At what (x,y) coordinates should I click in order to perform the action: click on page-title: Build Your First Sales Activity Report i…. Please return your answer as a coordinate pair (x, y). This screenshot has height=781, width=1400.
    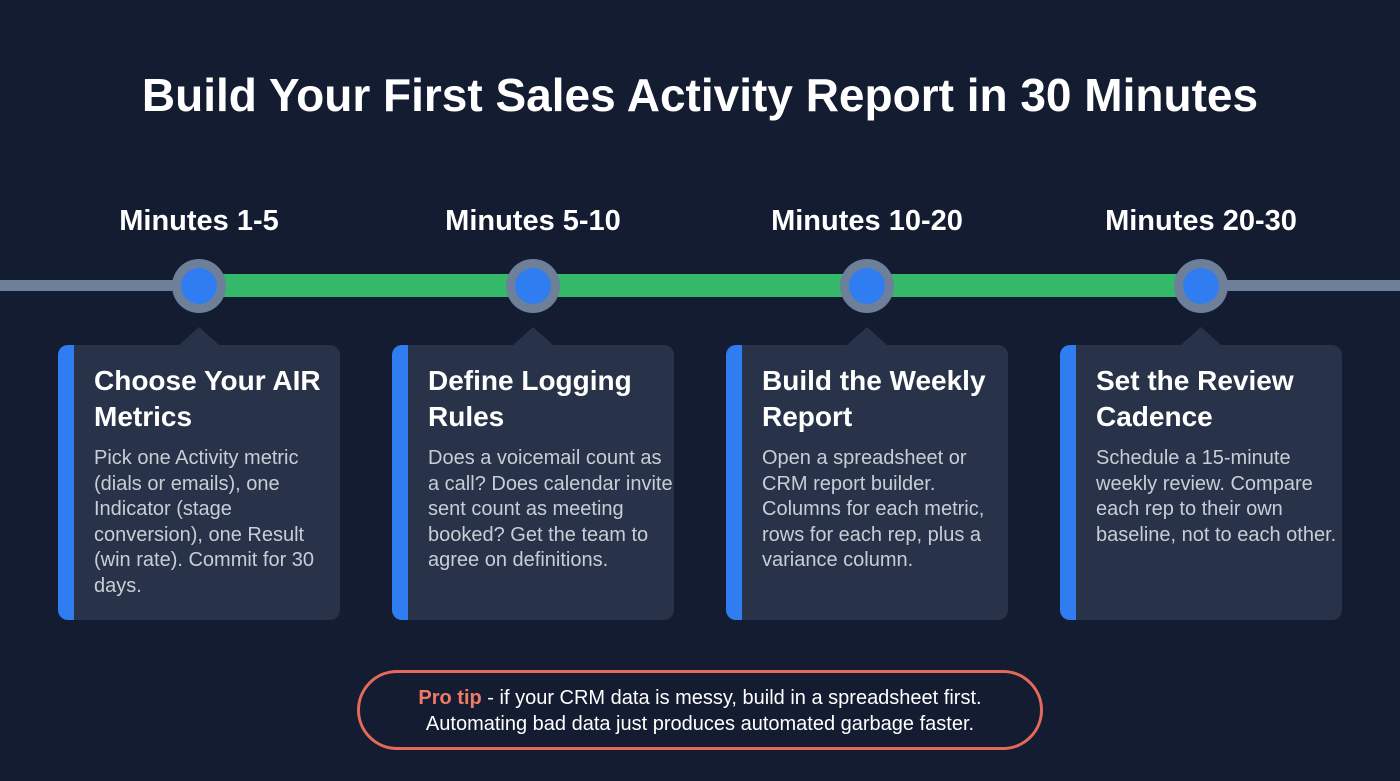
    Looking at the image, I should click on (700, 95).